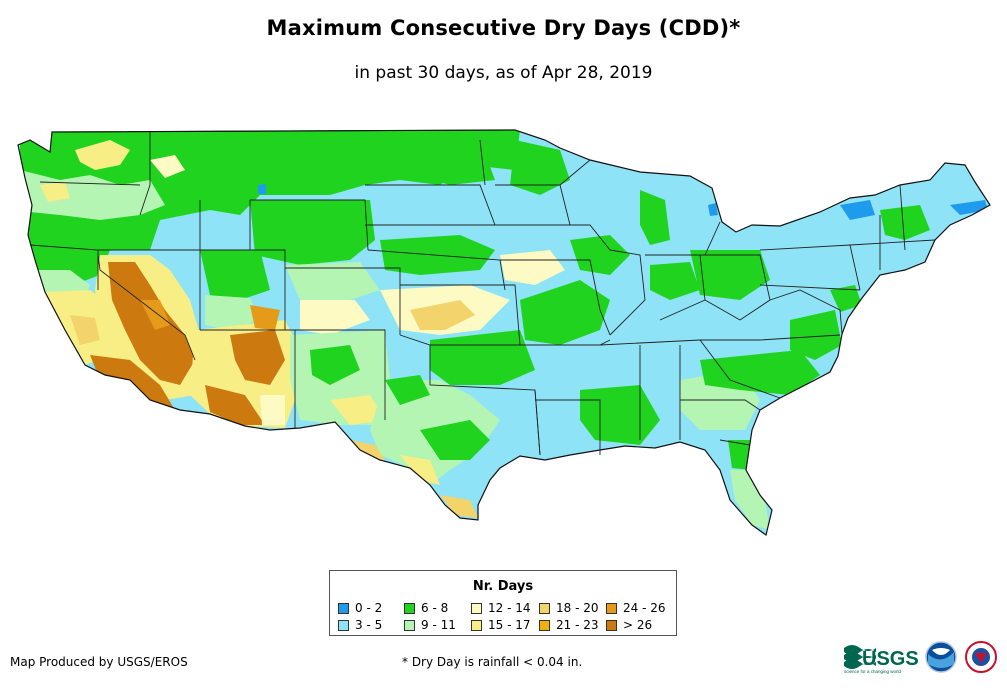 The width and height of the screenshot is (1007, 691). I want to click on legend-label: 6 - 8, so click(435, 608).